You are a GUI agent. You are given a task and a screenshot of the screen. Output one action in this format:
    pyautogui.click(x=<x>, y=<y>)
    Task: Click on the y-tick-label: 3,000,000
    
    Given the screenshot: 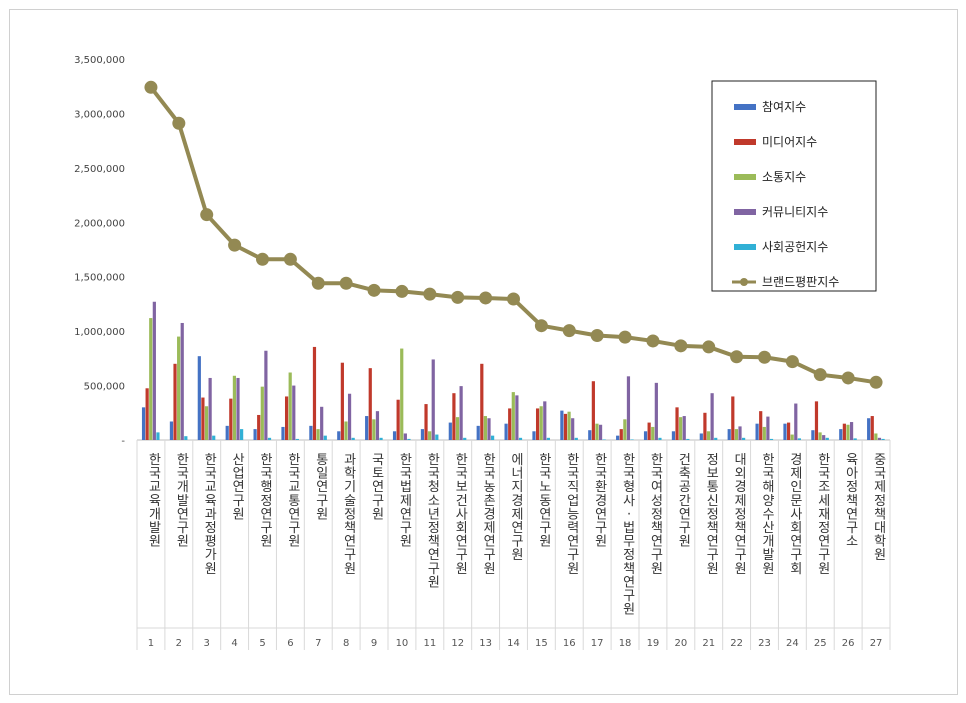 What is the action you would take?
    pyautogui.click(x=99, y=114)
    